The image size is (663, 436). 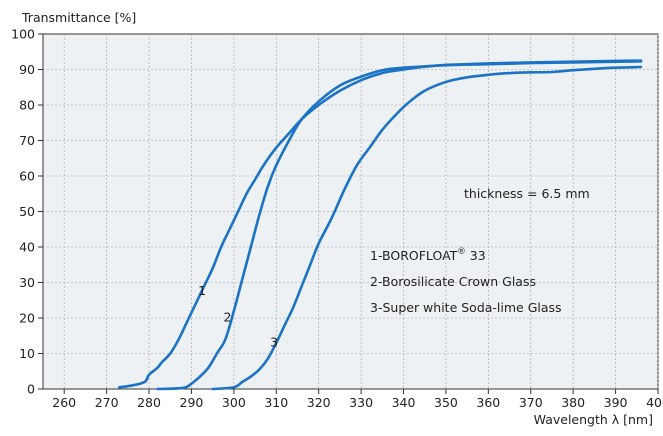 What do you see at coordinates (466, 307) in the screenshot?
I see `legend-item-3: 3-Super white Soda-lime Glass` at bounding box center [466, 307].